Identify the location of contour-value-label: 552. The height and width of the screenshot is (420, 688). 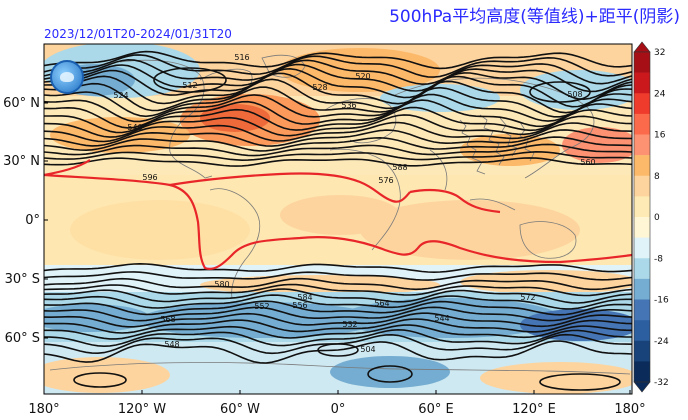
(261, 306).